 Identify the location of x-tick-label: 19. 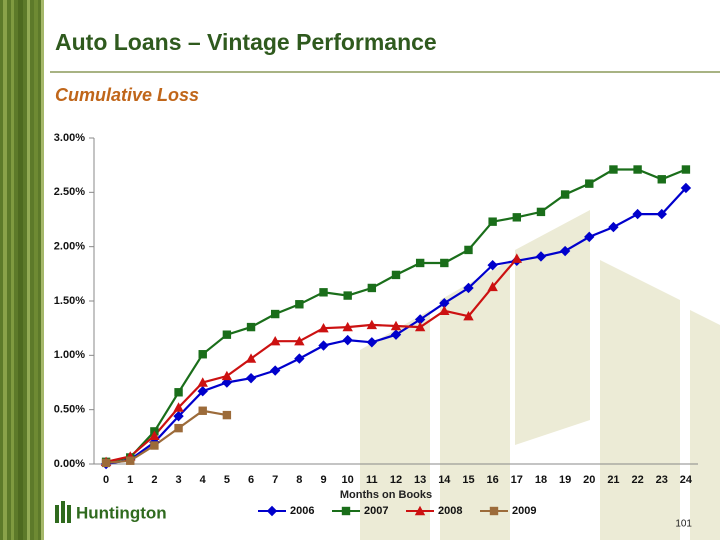
(565, 480).